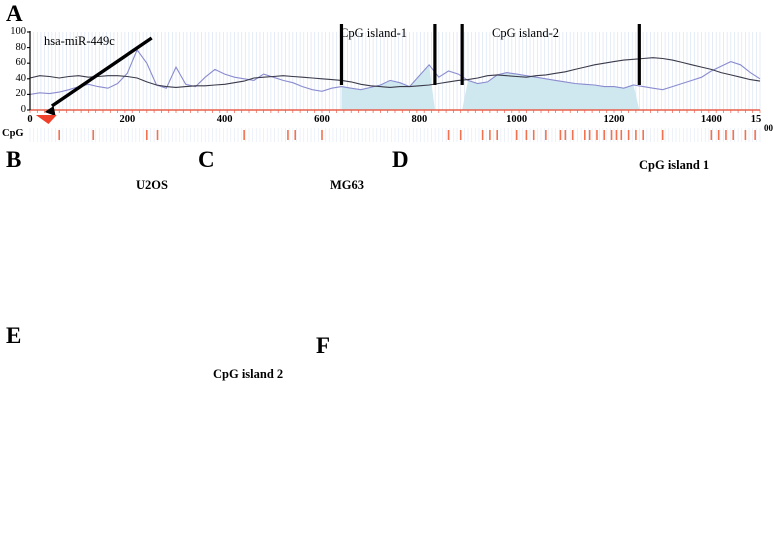  What do you see at coordinates (419, 119) in the screenshot?
I see `panel-a-xtick: 800` at bounding box center [419, 119].